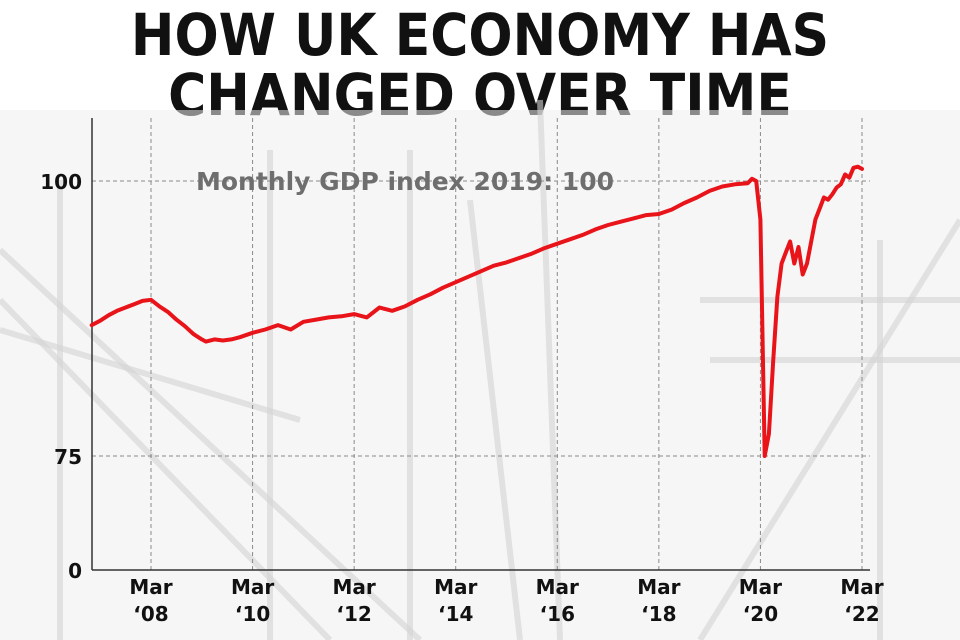  What do you see at coordinates (353, 614) in the screenshot?
I see `x-tick-label-year: ‘12` at bounding box center [353, 614].